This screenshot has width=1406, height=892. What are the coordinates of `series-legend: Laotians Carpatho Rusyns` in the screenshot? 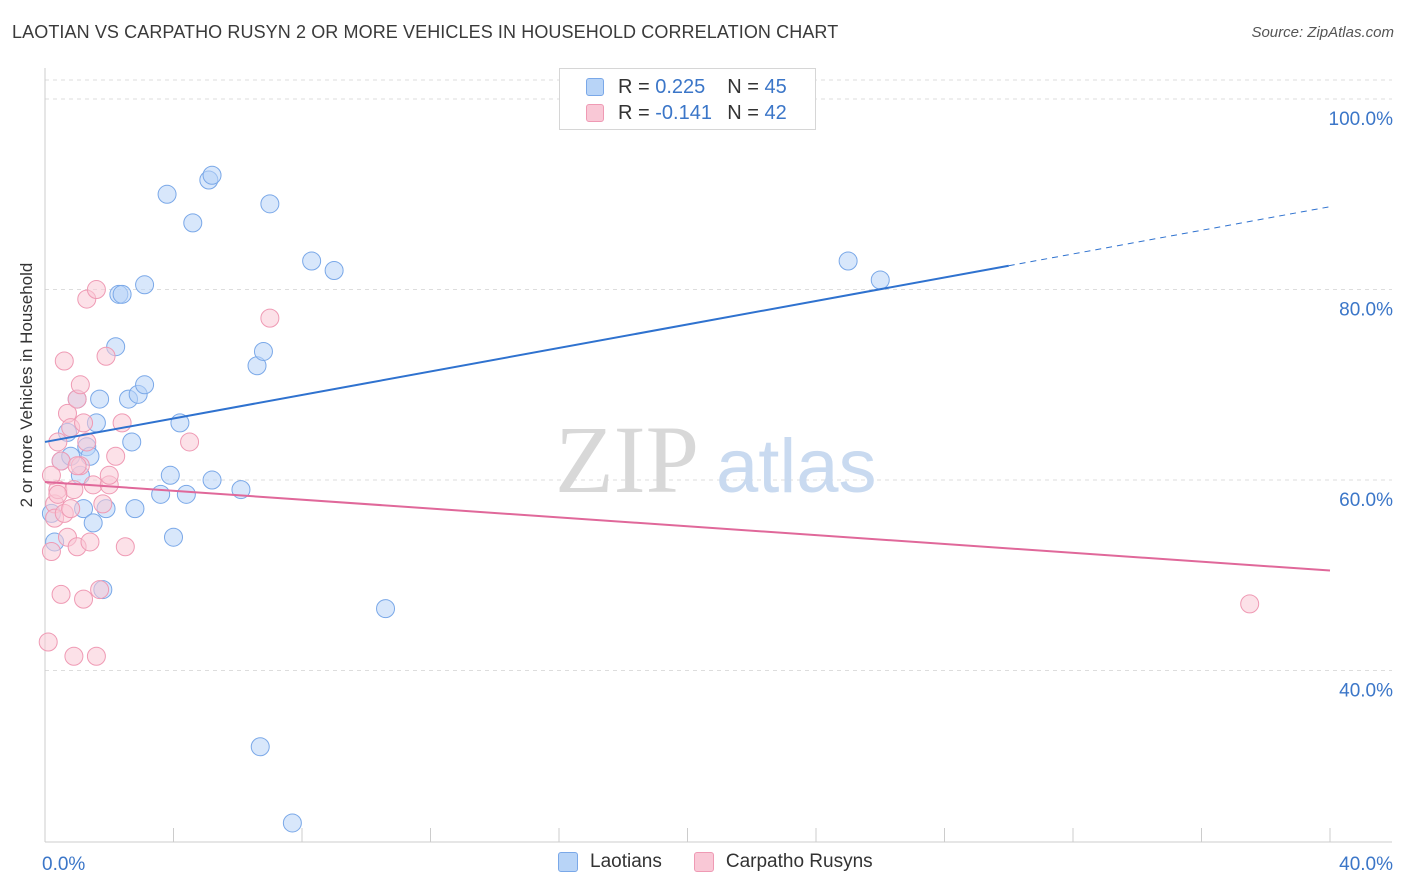 It's located at (731, 862).